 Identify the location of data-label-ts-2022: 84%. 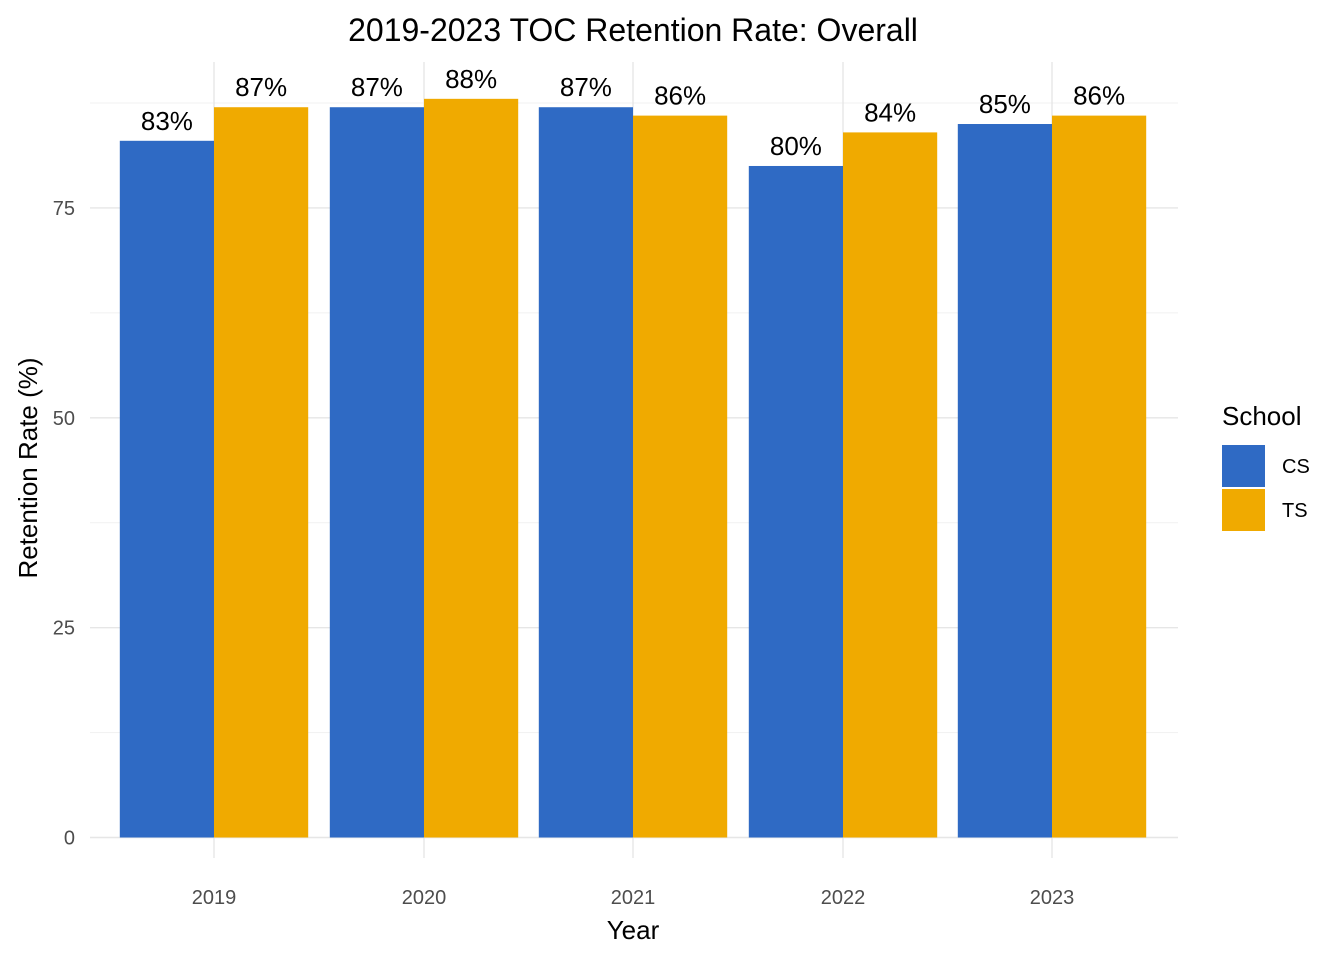
(890, 112).